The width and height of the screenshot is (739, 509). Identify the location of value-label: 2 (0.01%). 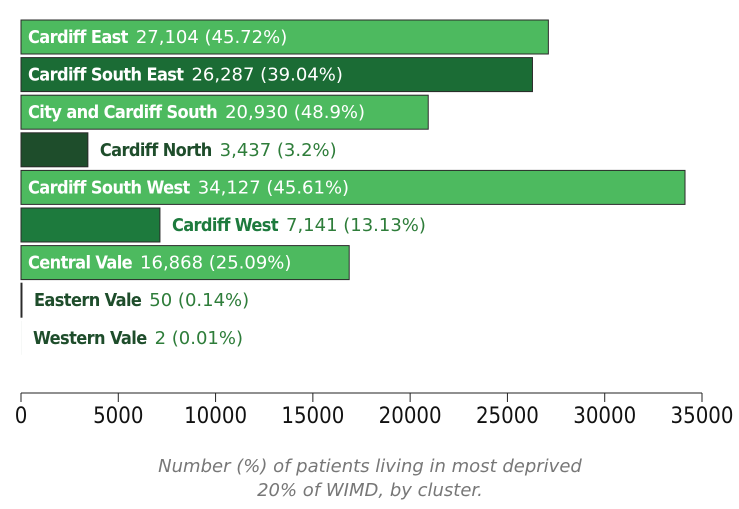
(199, 338).